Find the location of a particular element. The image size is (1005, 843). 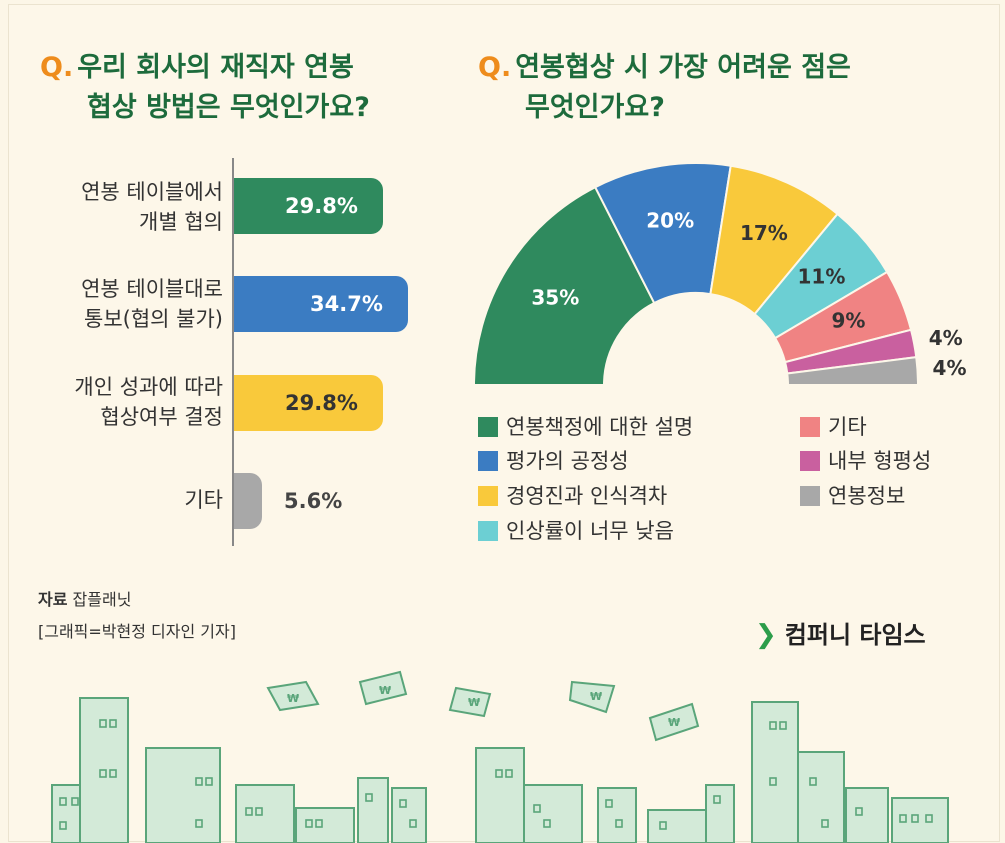

bar-category-label: 기타 is located at coordinates (130, 500).